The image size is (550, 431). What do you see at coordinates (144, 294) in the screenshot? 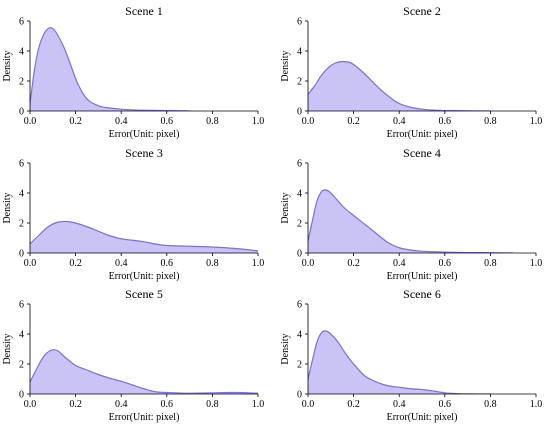
I see `chart-title: Scene 5` at bounding box center [144, 294].